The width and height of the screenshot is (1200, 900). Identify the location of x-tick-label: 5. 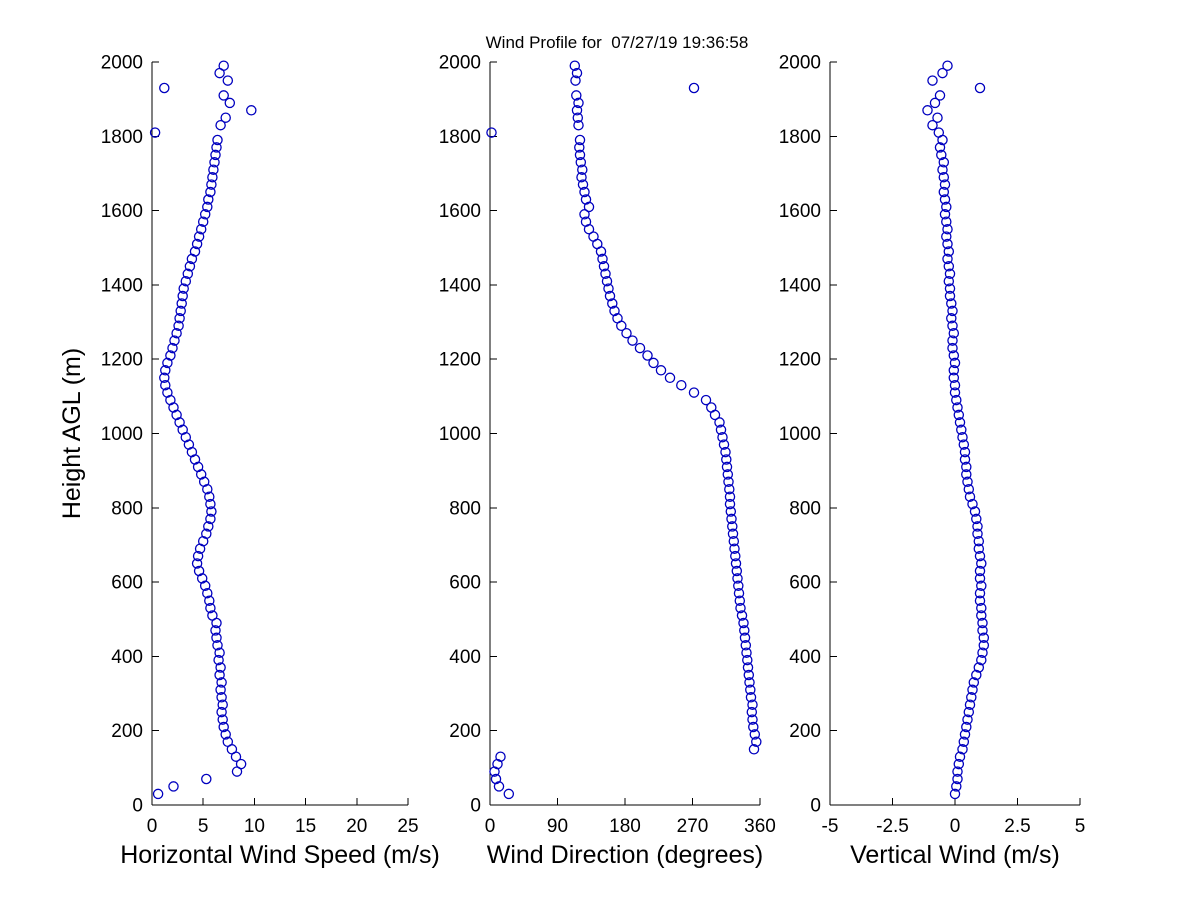
(203, 826).